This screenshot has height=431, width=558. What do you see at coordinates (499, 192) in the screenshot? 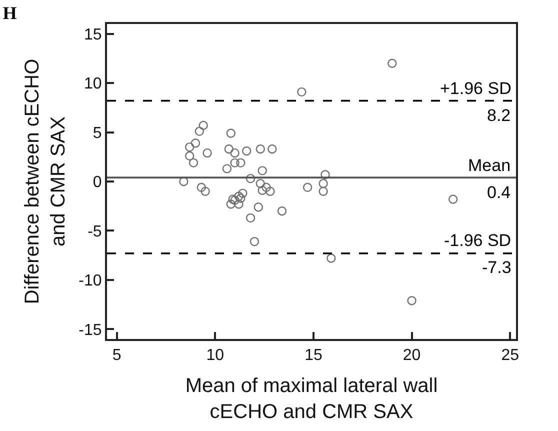
I see `annotation: 0.4` at bounding box center [499, 192].